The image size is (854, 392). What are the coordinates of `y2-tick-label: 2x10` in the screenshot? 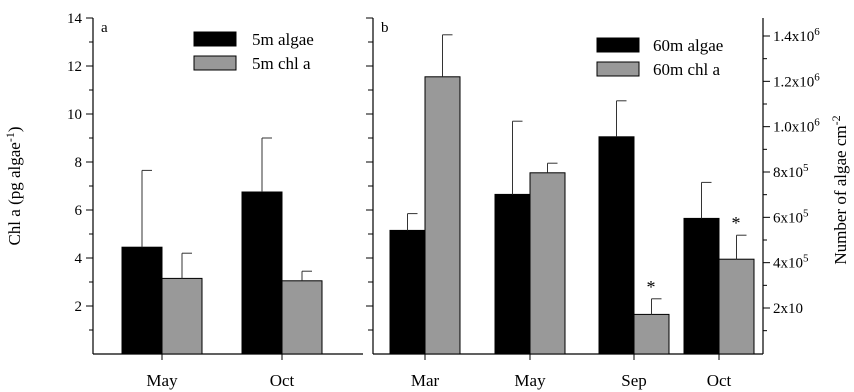 It's located at (788, 309).